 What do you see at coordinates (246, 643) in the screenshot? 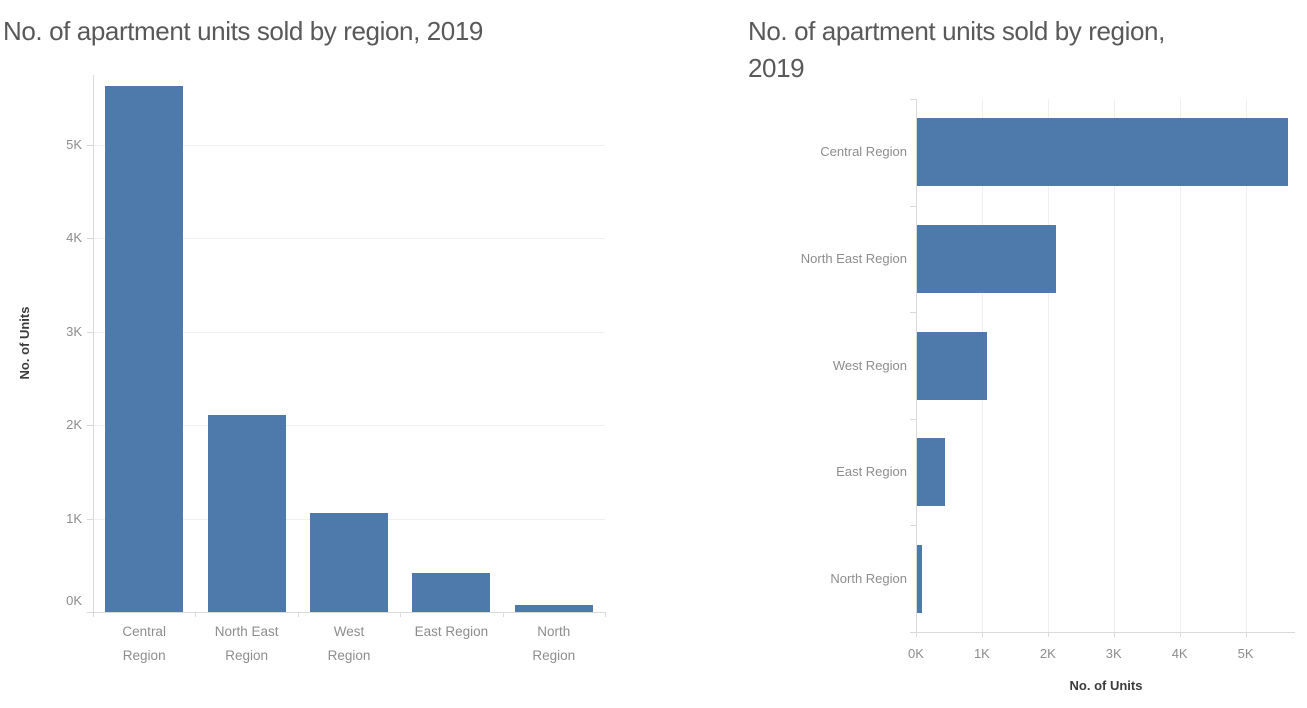
I see `x-category-label-north-east-region: North East Region` at bounding box center [246, 643].